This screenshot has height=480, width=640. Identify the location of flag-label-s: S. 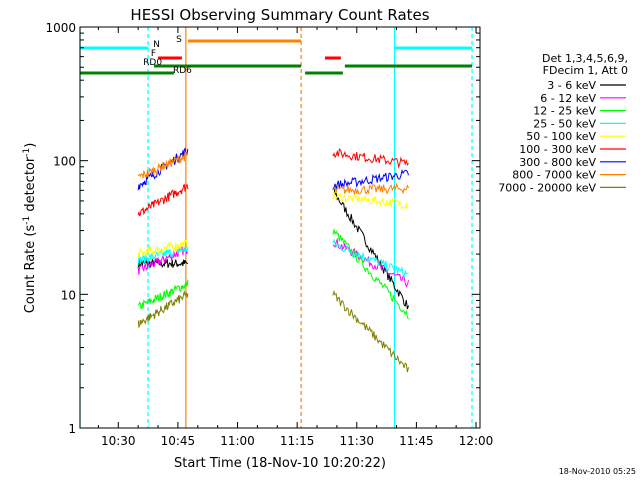
(179, 40).